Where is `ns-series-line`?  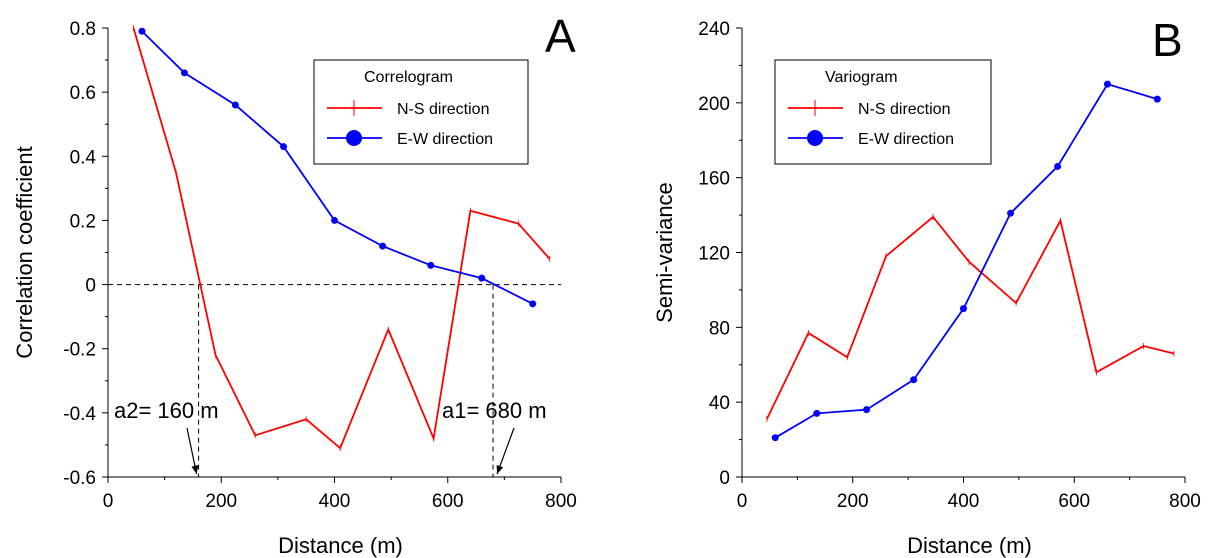
ns-series-line is located at coordinates (970, 317).